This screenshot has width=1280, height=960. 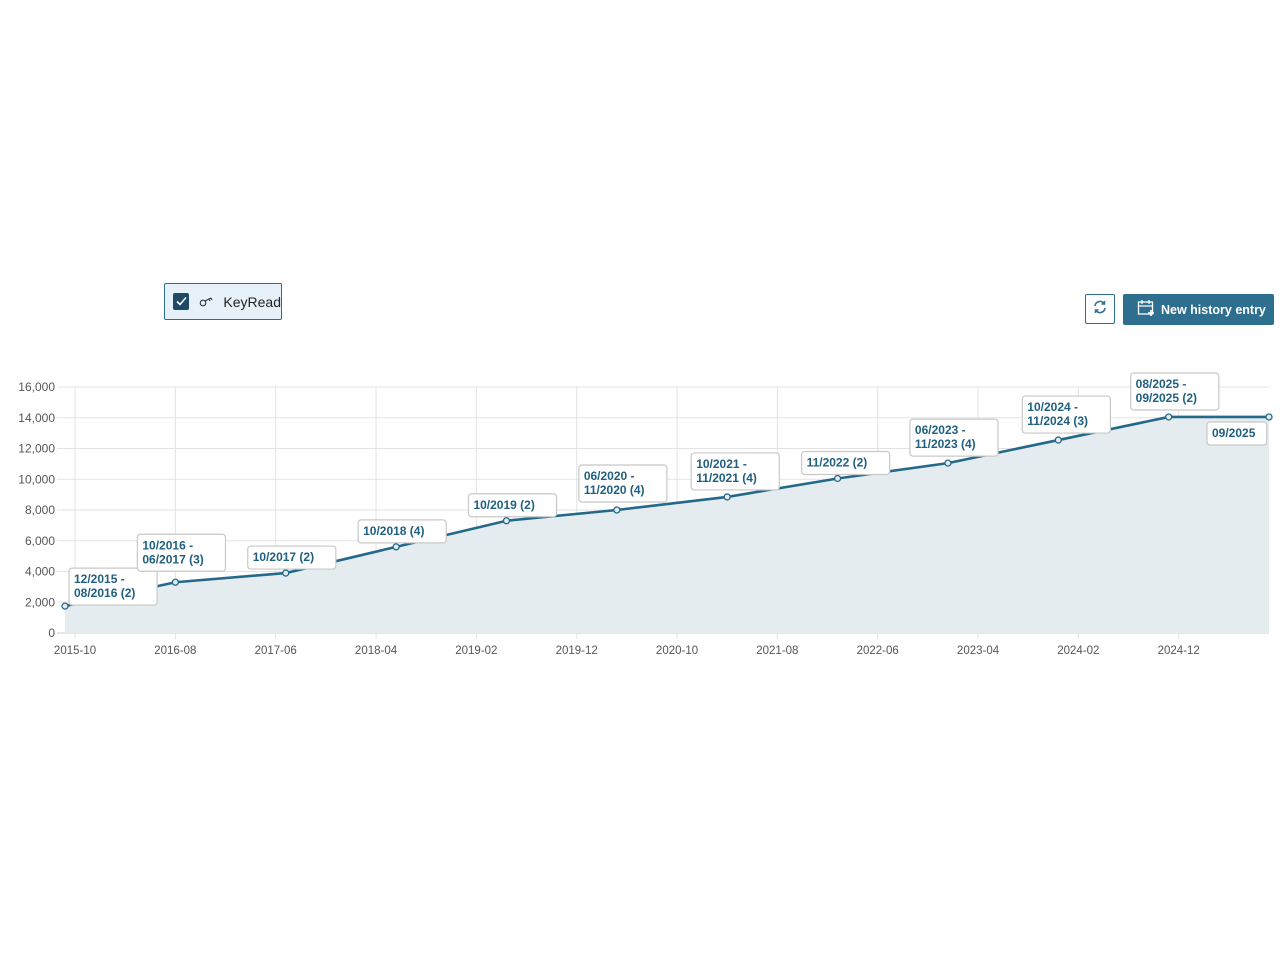 I want to click on data-label: 10/2018 (4), so click(x=393, y=531).